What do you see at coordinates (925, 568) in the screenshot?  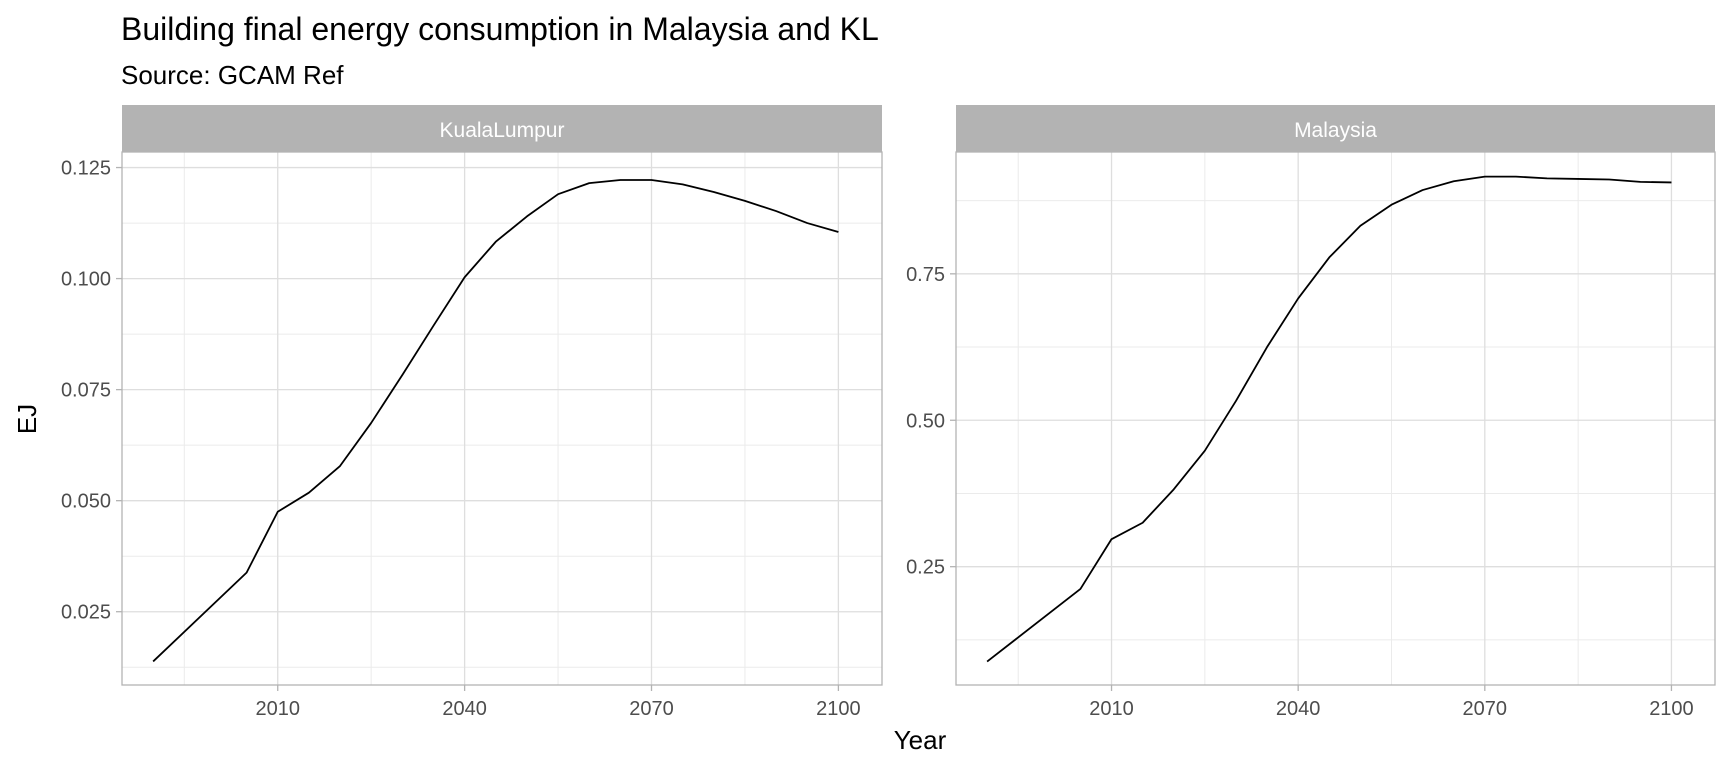 I see `y-tick-label: 0.25` at bounding box center [925, 568].